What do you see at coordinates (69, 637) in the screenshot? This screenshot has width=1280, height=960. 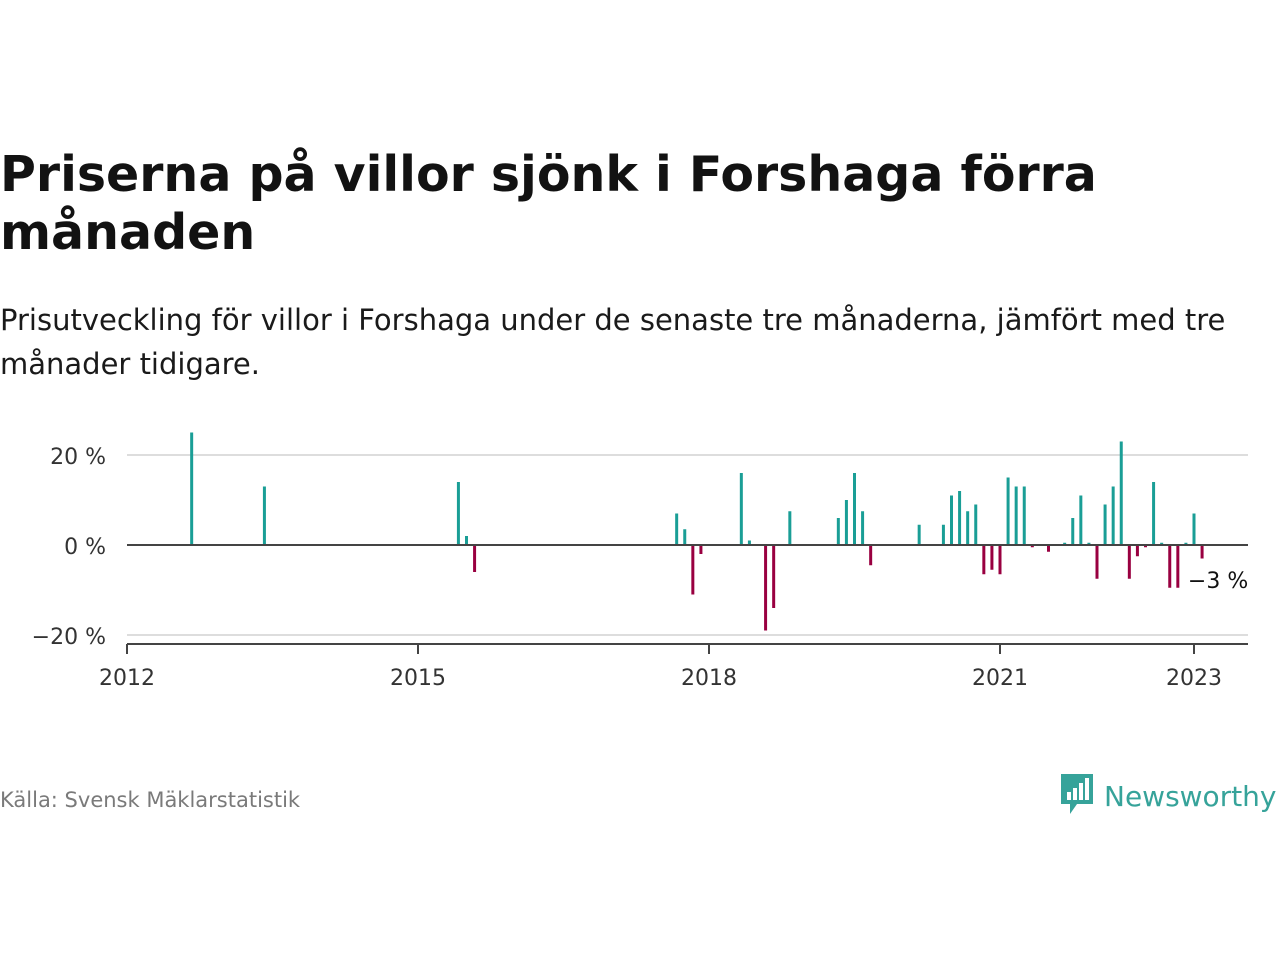 I see `y-tick-label: −20 %` at bounding box center [69, 637].